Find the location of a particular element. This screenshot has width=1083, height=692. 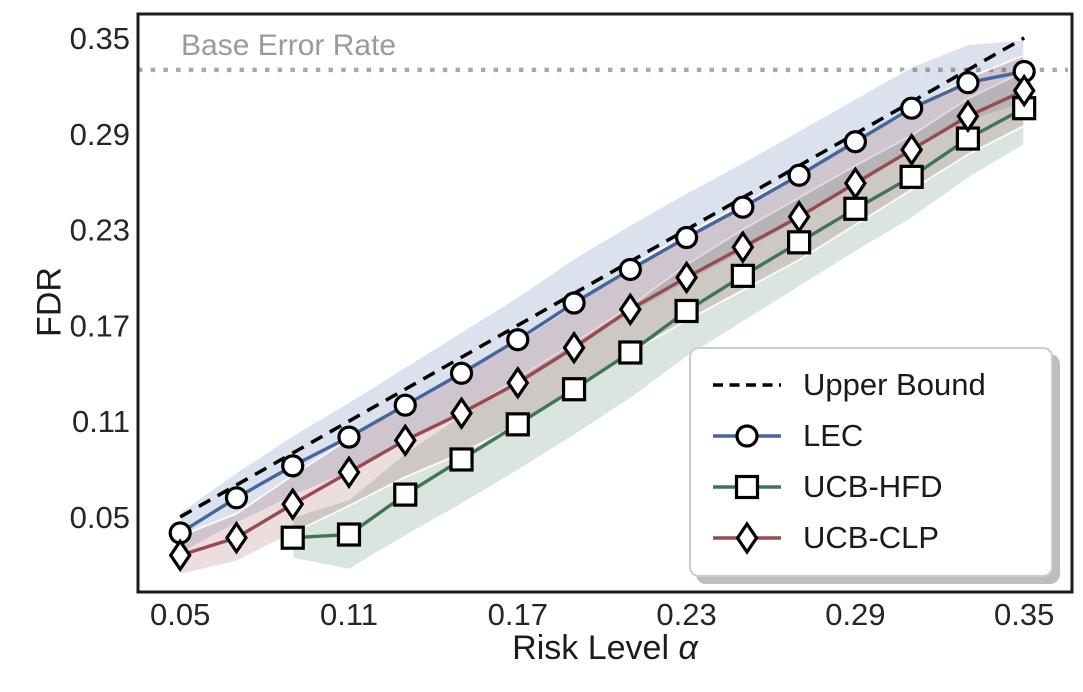

x-axis-title-text: Risk Level is located at coordinates (595, 648).